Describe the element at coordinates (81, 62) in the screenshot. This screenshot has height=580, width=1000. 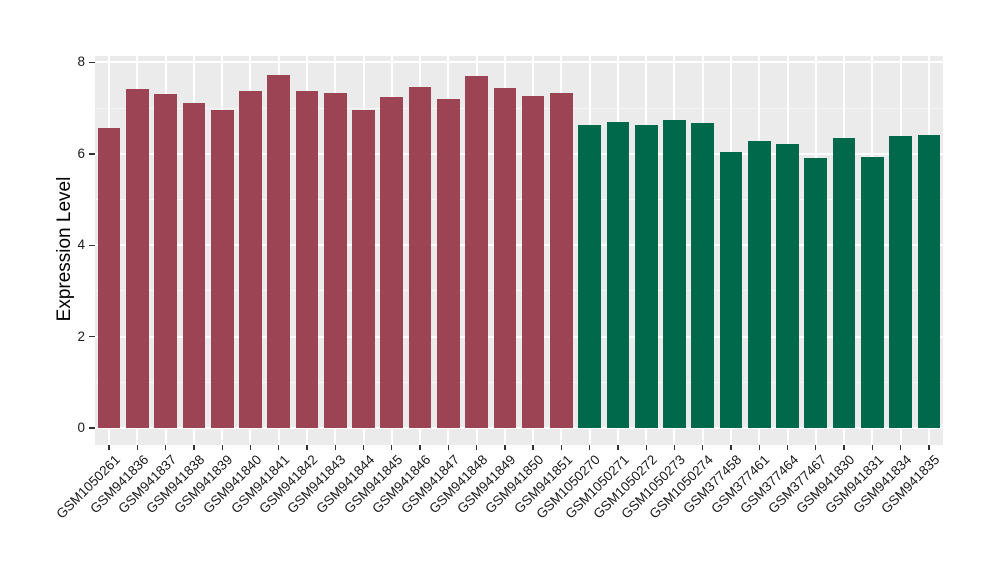
I see `y-tick-label: 8` at that location.